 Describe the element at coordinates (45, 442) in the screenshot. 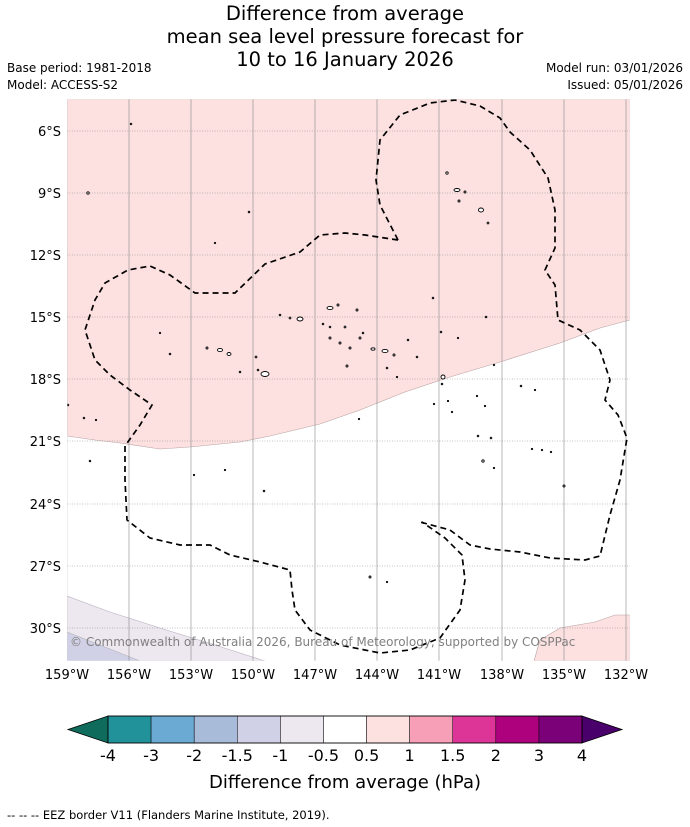

I see `lat-label: 21°S` at that location.